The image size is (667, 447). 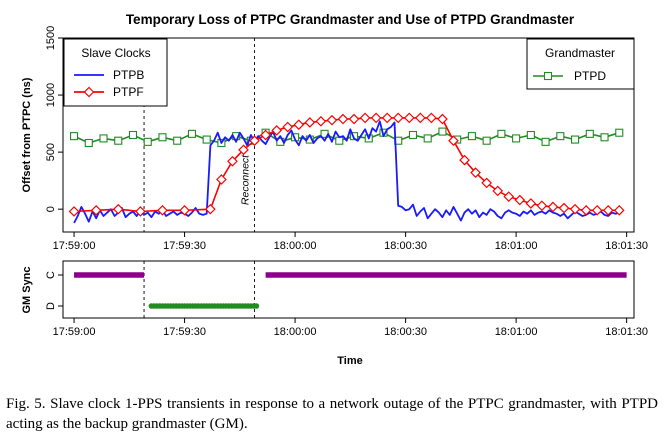 I want to click on y-tick-label: D, so click(x=51, y=306).